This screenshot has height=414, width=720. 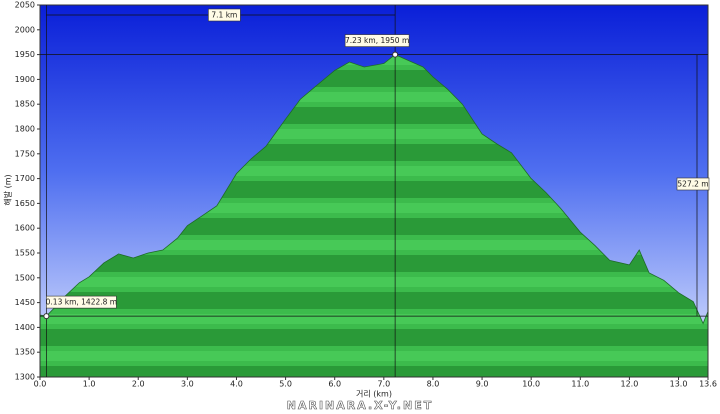 I want to click on y-tick-label: 1550, so click(x=25, y=253).